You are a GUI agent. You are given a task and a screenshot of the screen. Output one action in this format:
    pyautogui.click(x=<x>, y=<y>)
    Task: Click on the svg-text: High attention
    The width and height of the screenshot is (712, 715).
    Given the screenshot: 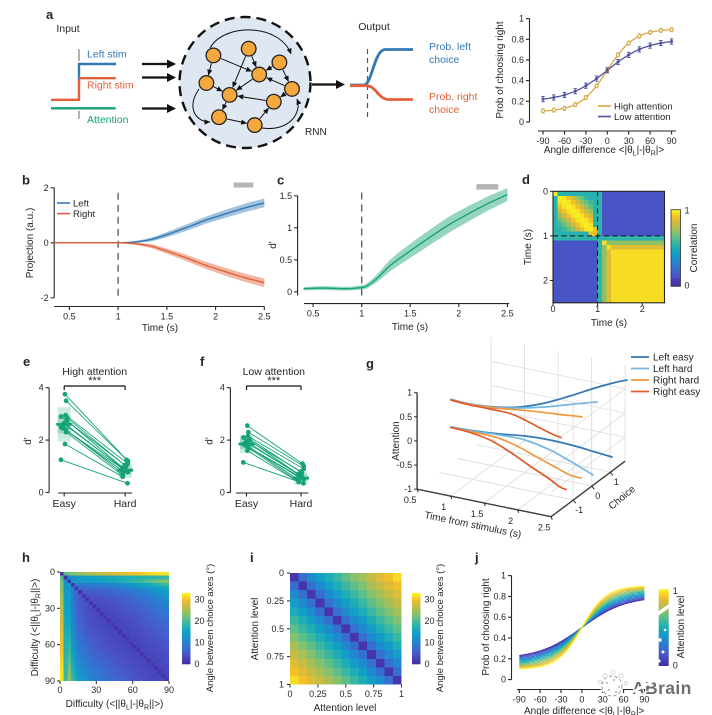 What is the action you would take?
    pyautogui.click(x=643, y=107)
    